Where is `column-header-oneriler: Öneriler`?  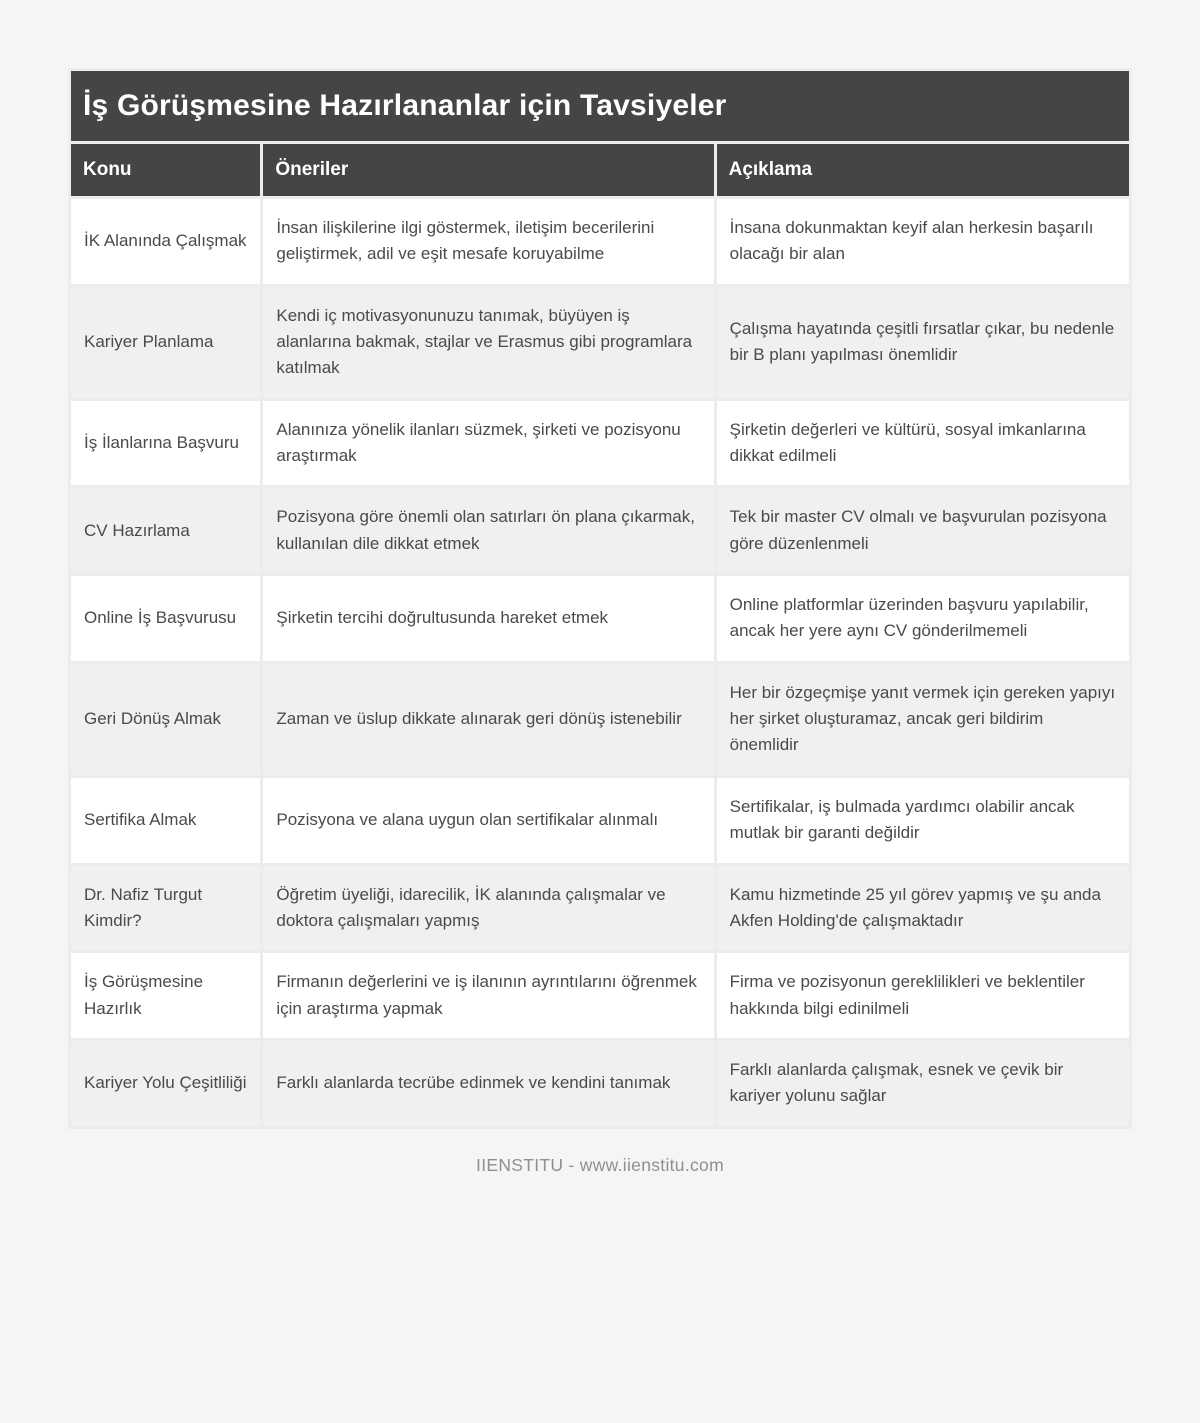
column-header-oneriler: Öneriler is located at coordinates (488, 170).